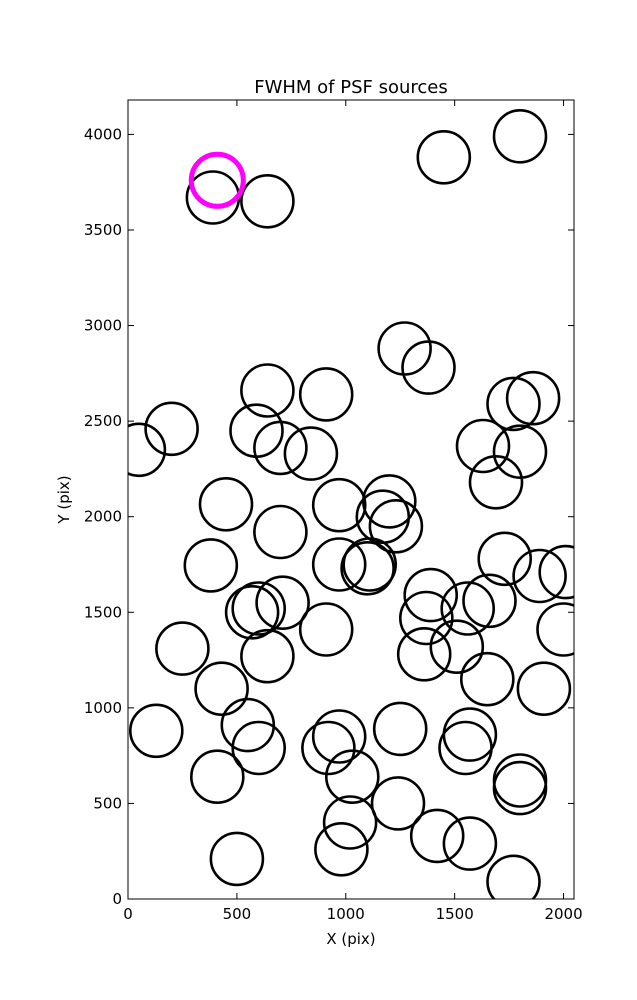 Image resolution: width=637 pixels, height=1000 pixels. I want to click on y-axis-label: Y (pix), so click(64, 499).